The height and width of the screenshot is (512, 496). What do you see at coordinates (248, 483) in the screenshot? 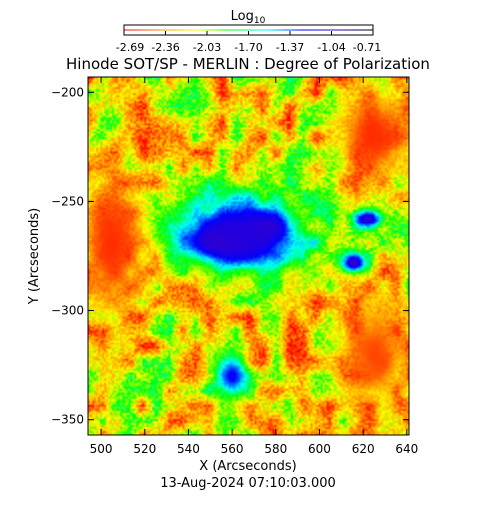
I see `observation-timestamp: 13-Aug-2024 07:10:03.000` at bounding box center [248, 483].